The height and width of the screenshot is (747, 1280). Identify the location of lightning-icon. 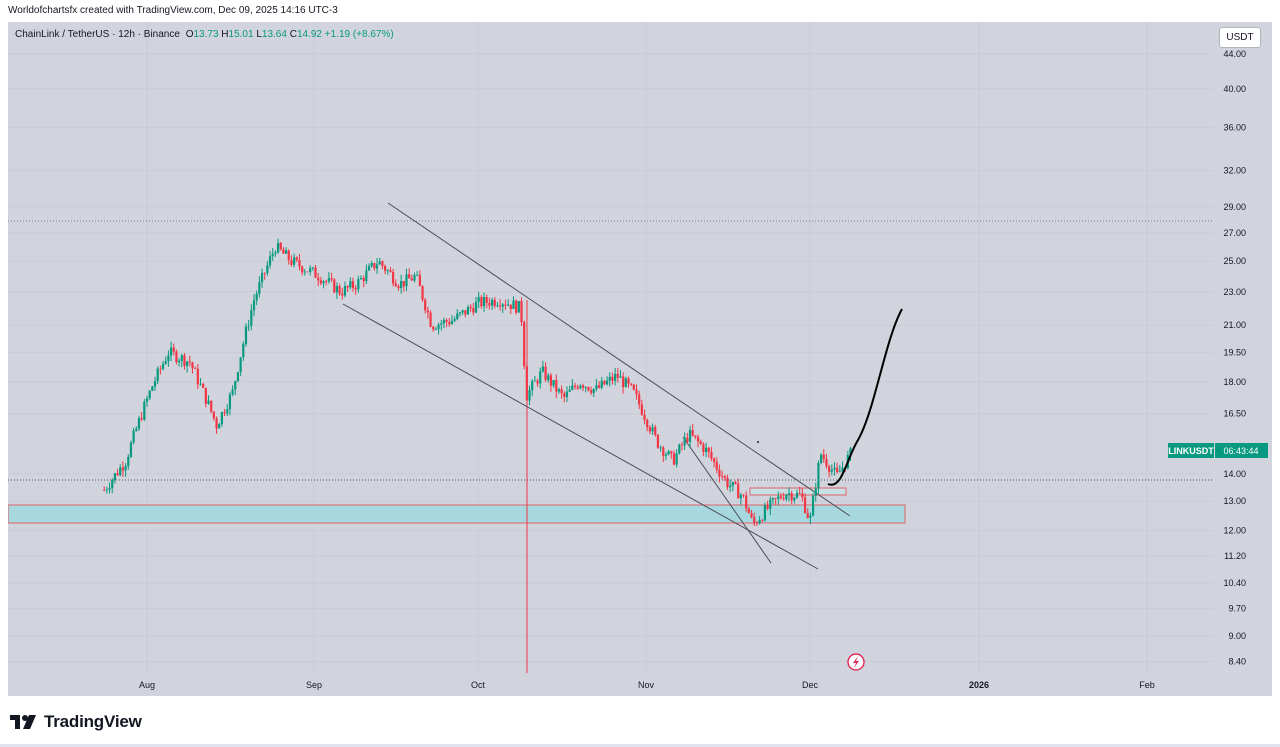
(856, 662).